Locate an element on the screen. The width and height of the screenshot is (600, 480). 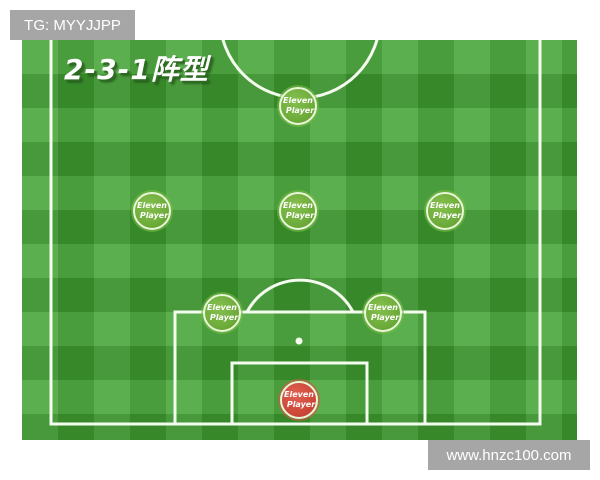
watermark-top: TG: MYYJJPP is located at coordinates (72, 25).